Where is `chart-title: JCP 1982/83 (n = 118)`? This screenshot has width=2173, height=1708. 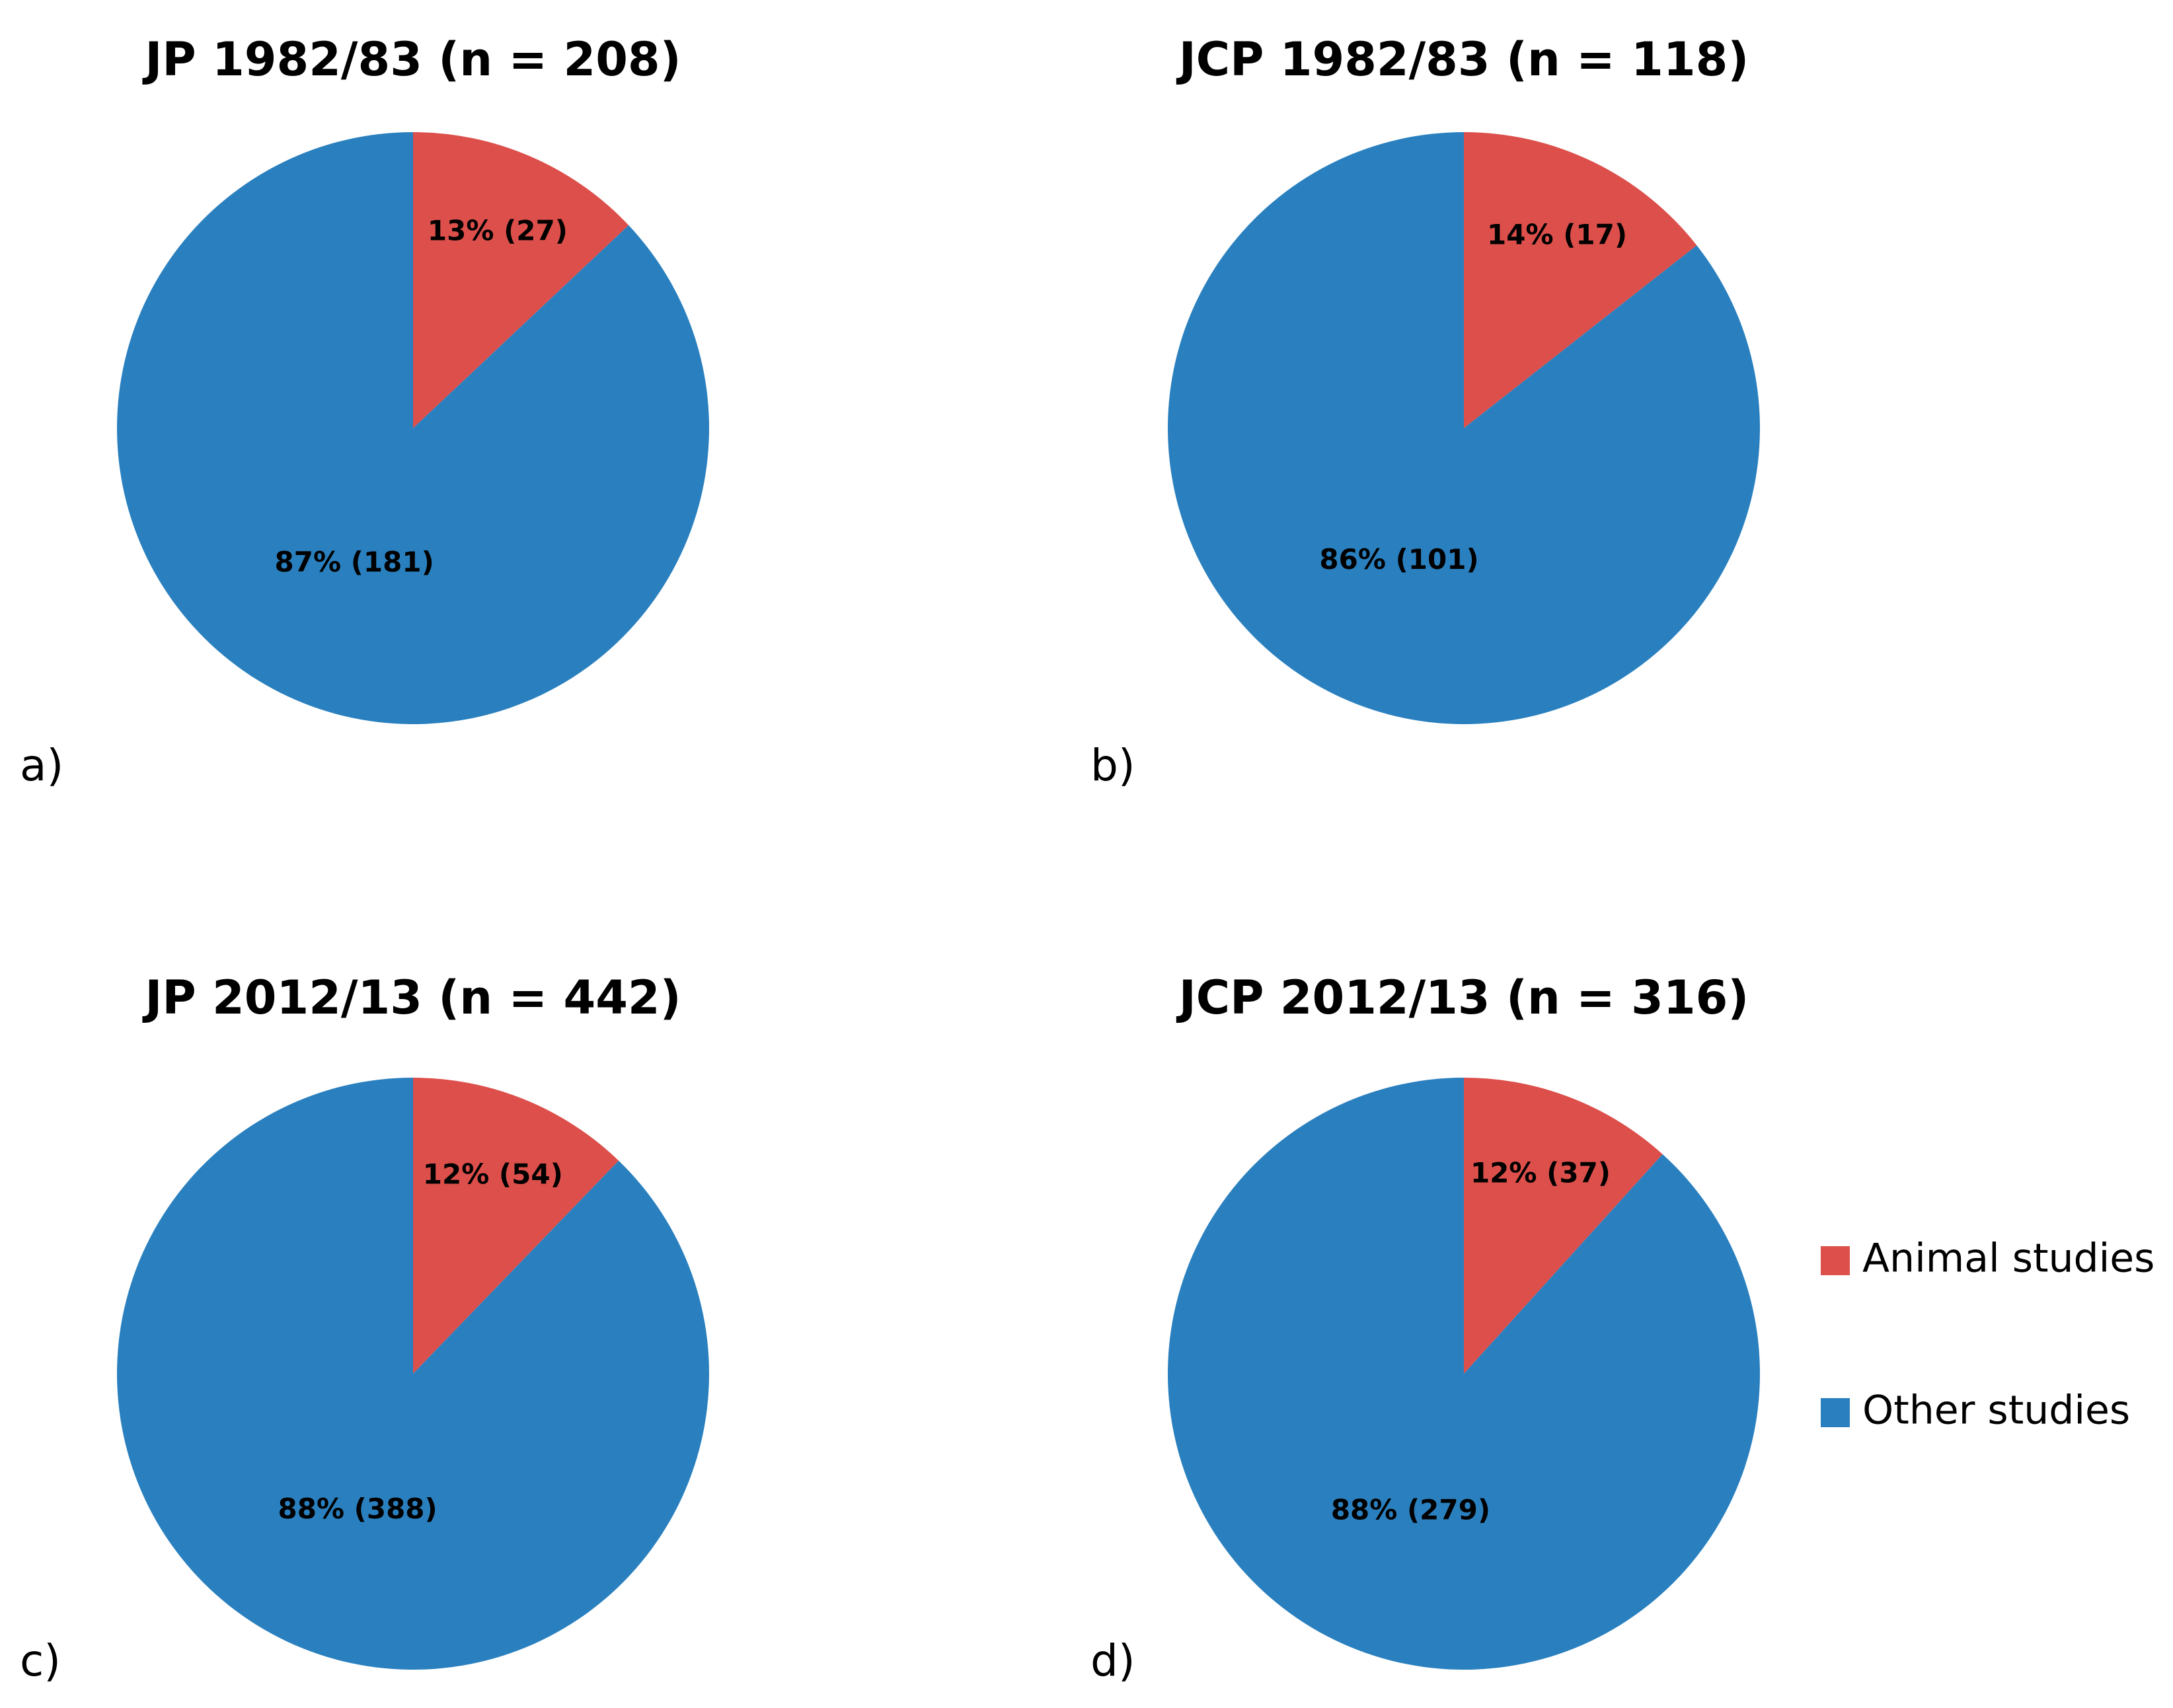 chart-title: JCP 1982/83 (n = 118) is located at coordinates (1462, 59).